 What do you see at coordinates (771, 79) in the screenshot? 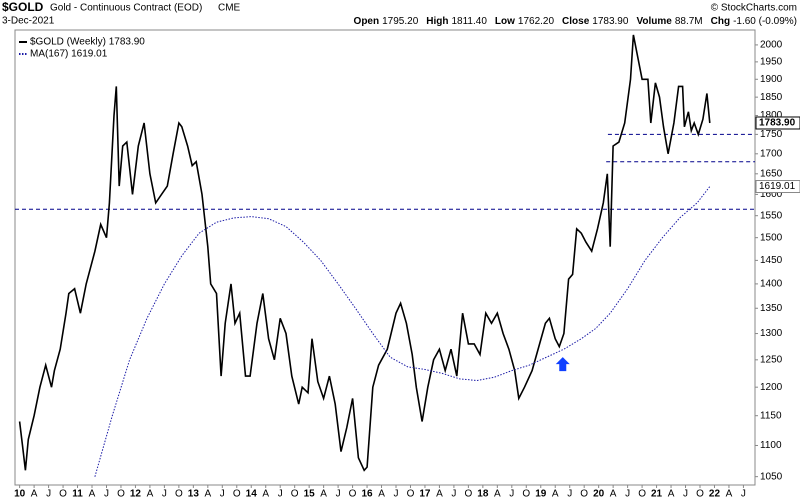
I see `y-tick-label: 1900` at bounding box center [771, 79].